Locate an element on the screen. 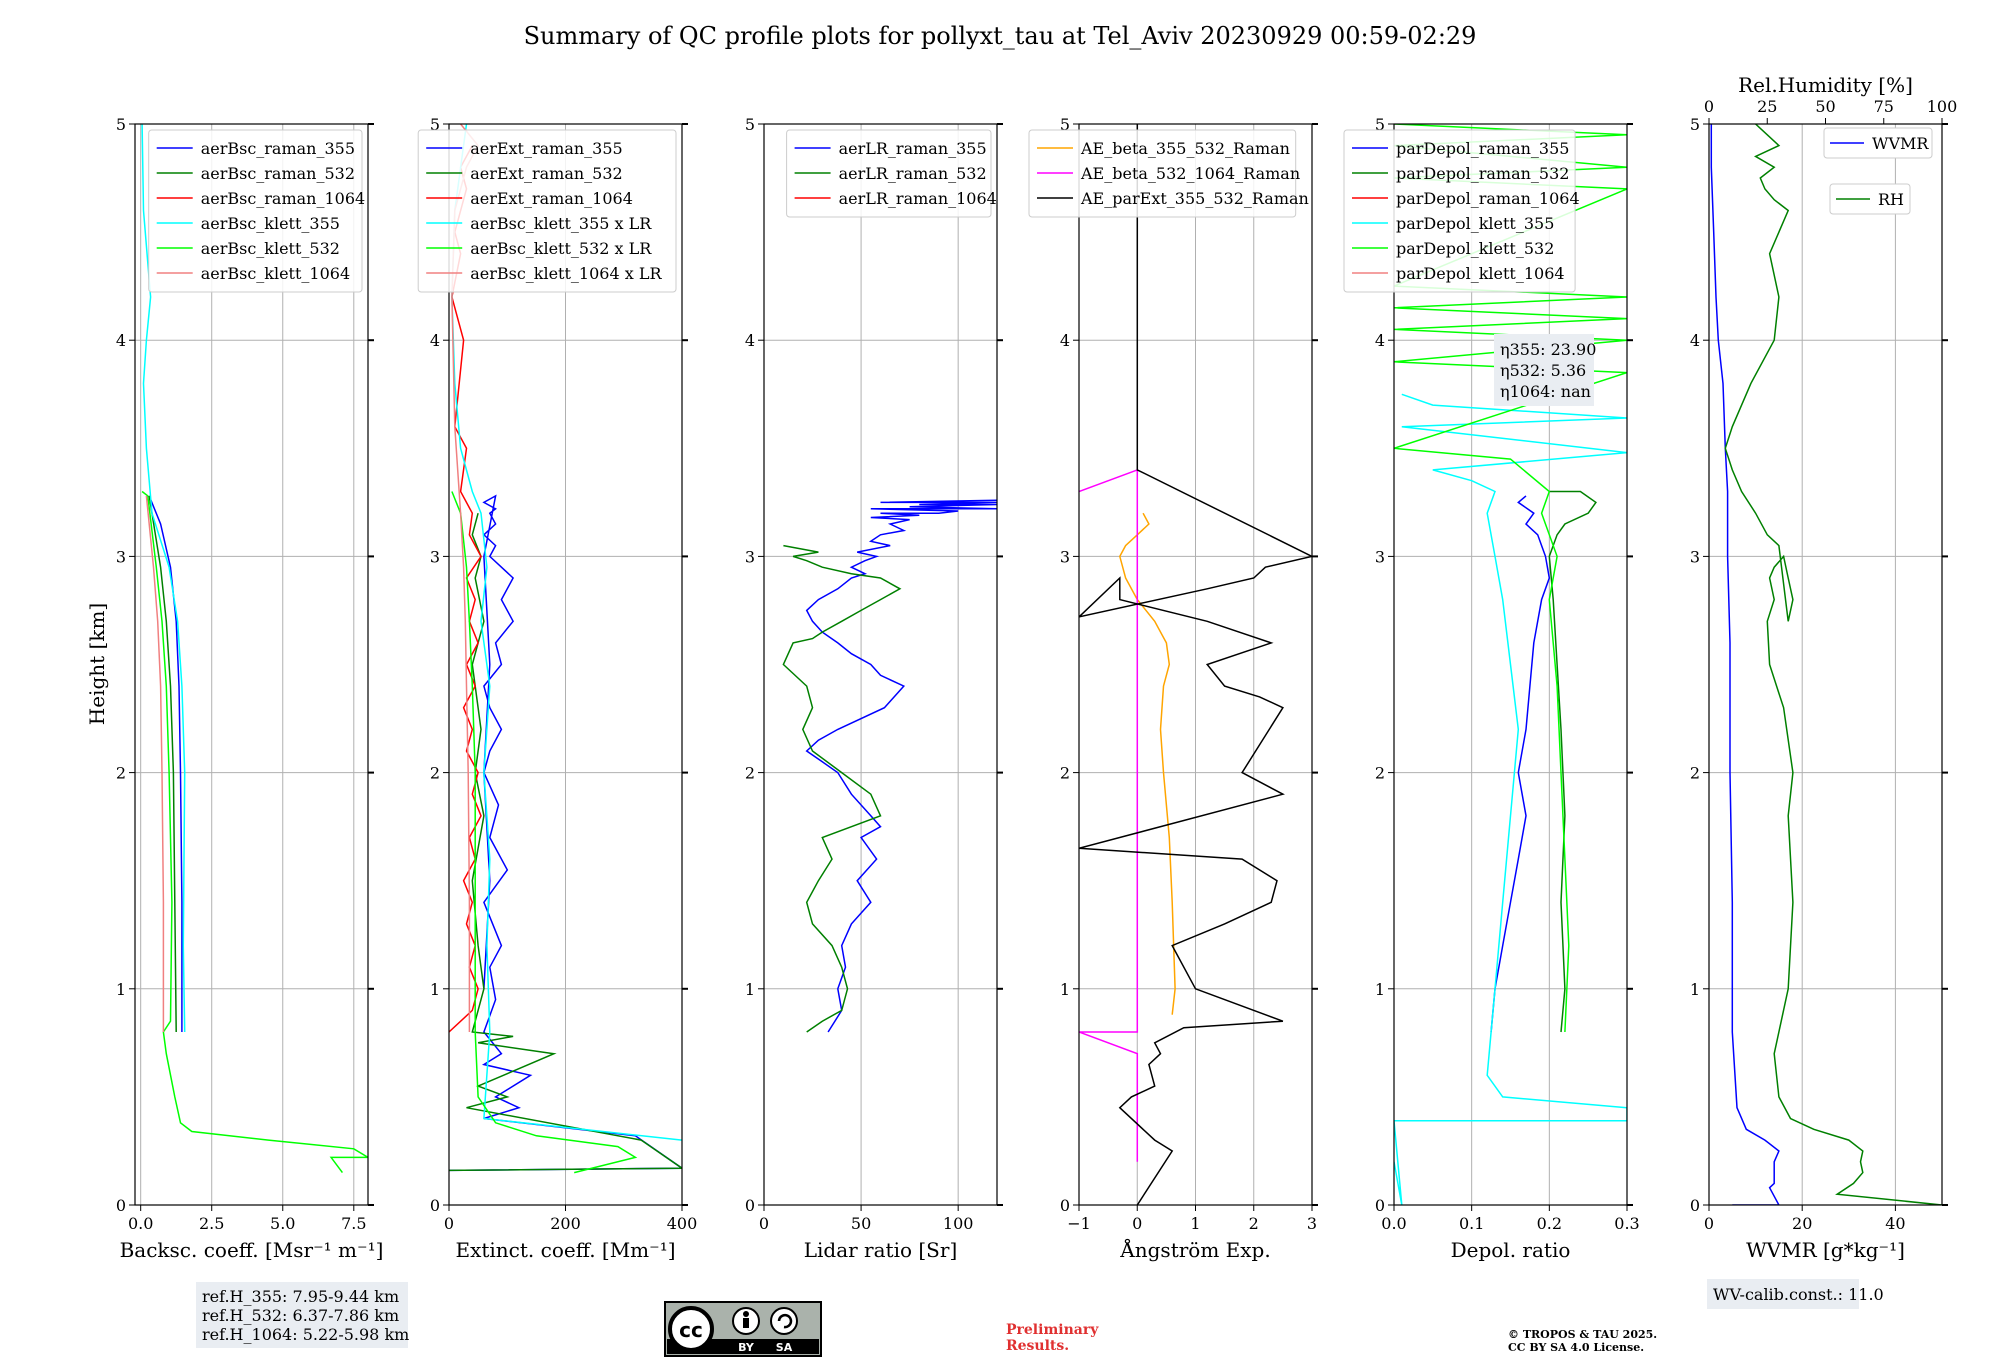 This screenshot has height=1360, width=2000. legend-label: aerBsc_klett_355 is located at coordinates (270, 223).